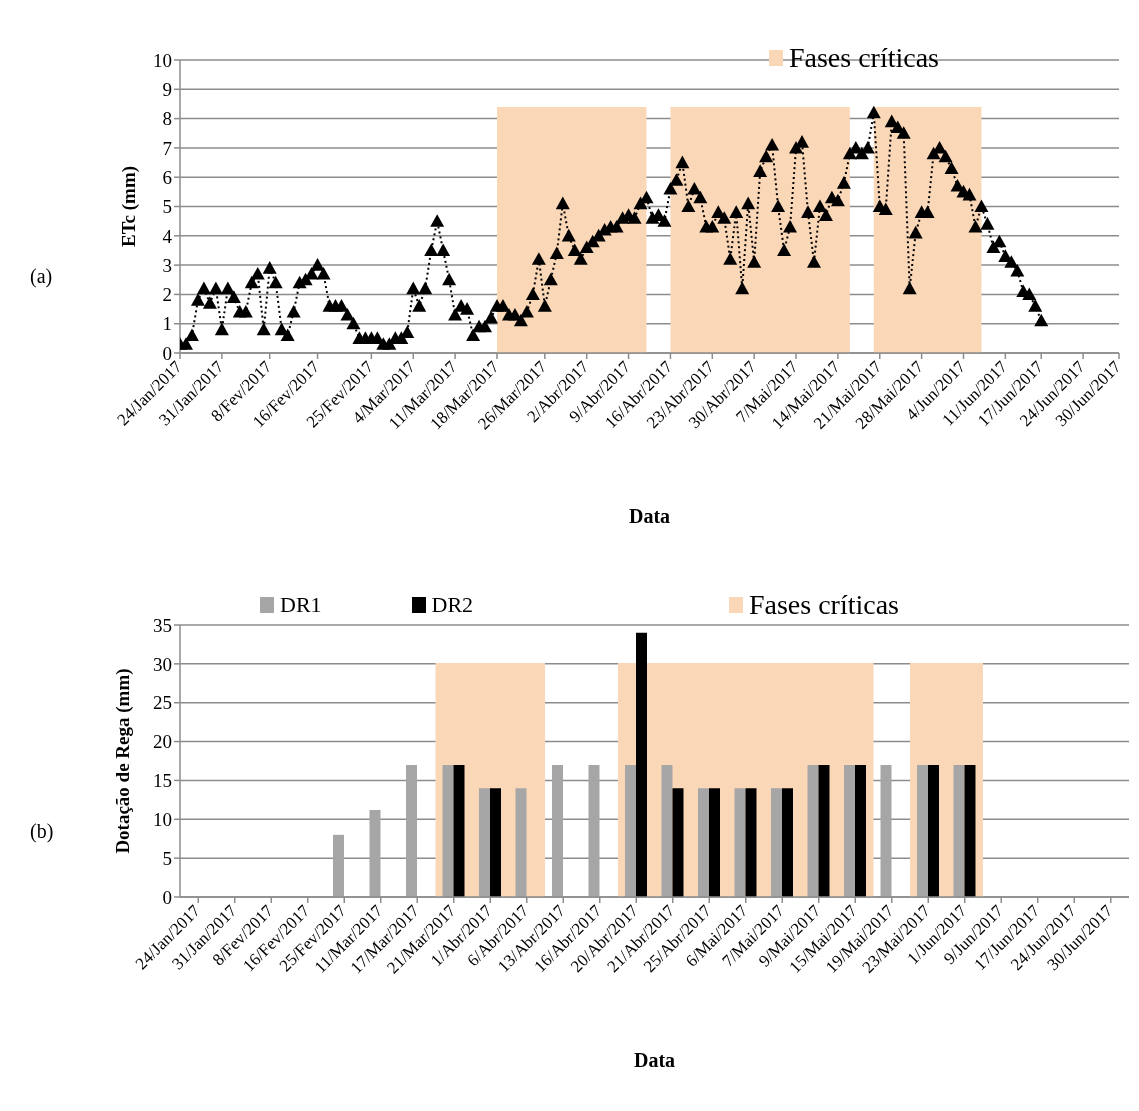 This screenshot has height=1111, width=1139. I want to click on y-tick-label: 3, so click(167, 265).